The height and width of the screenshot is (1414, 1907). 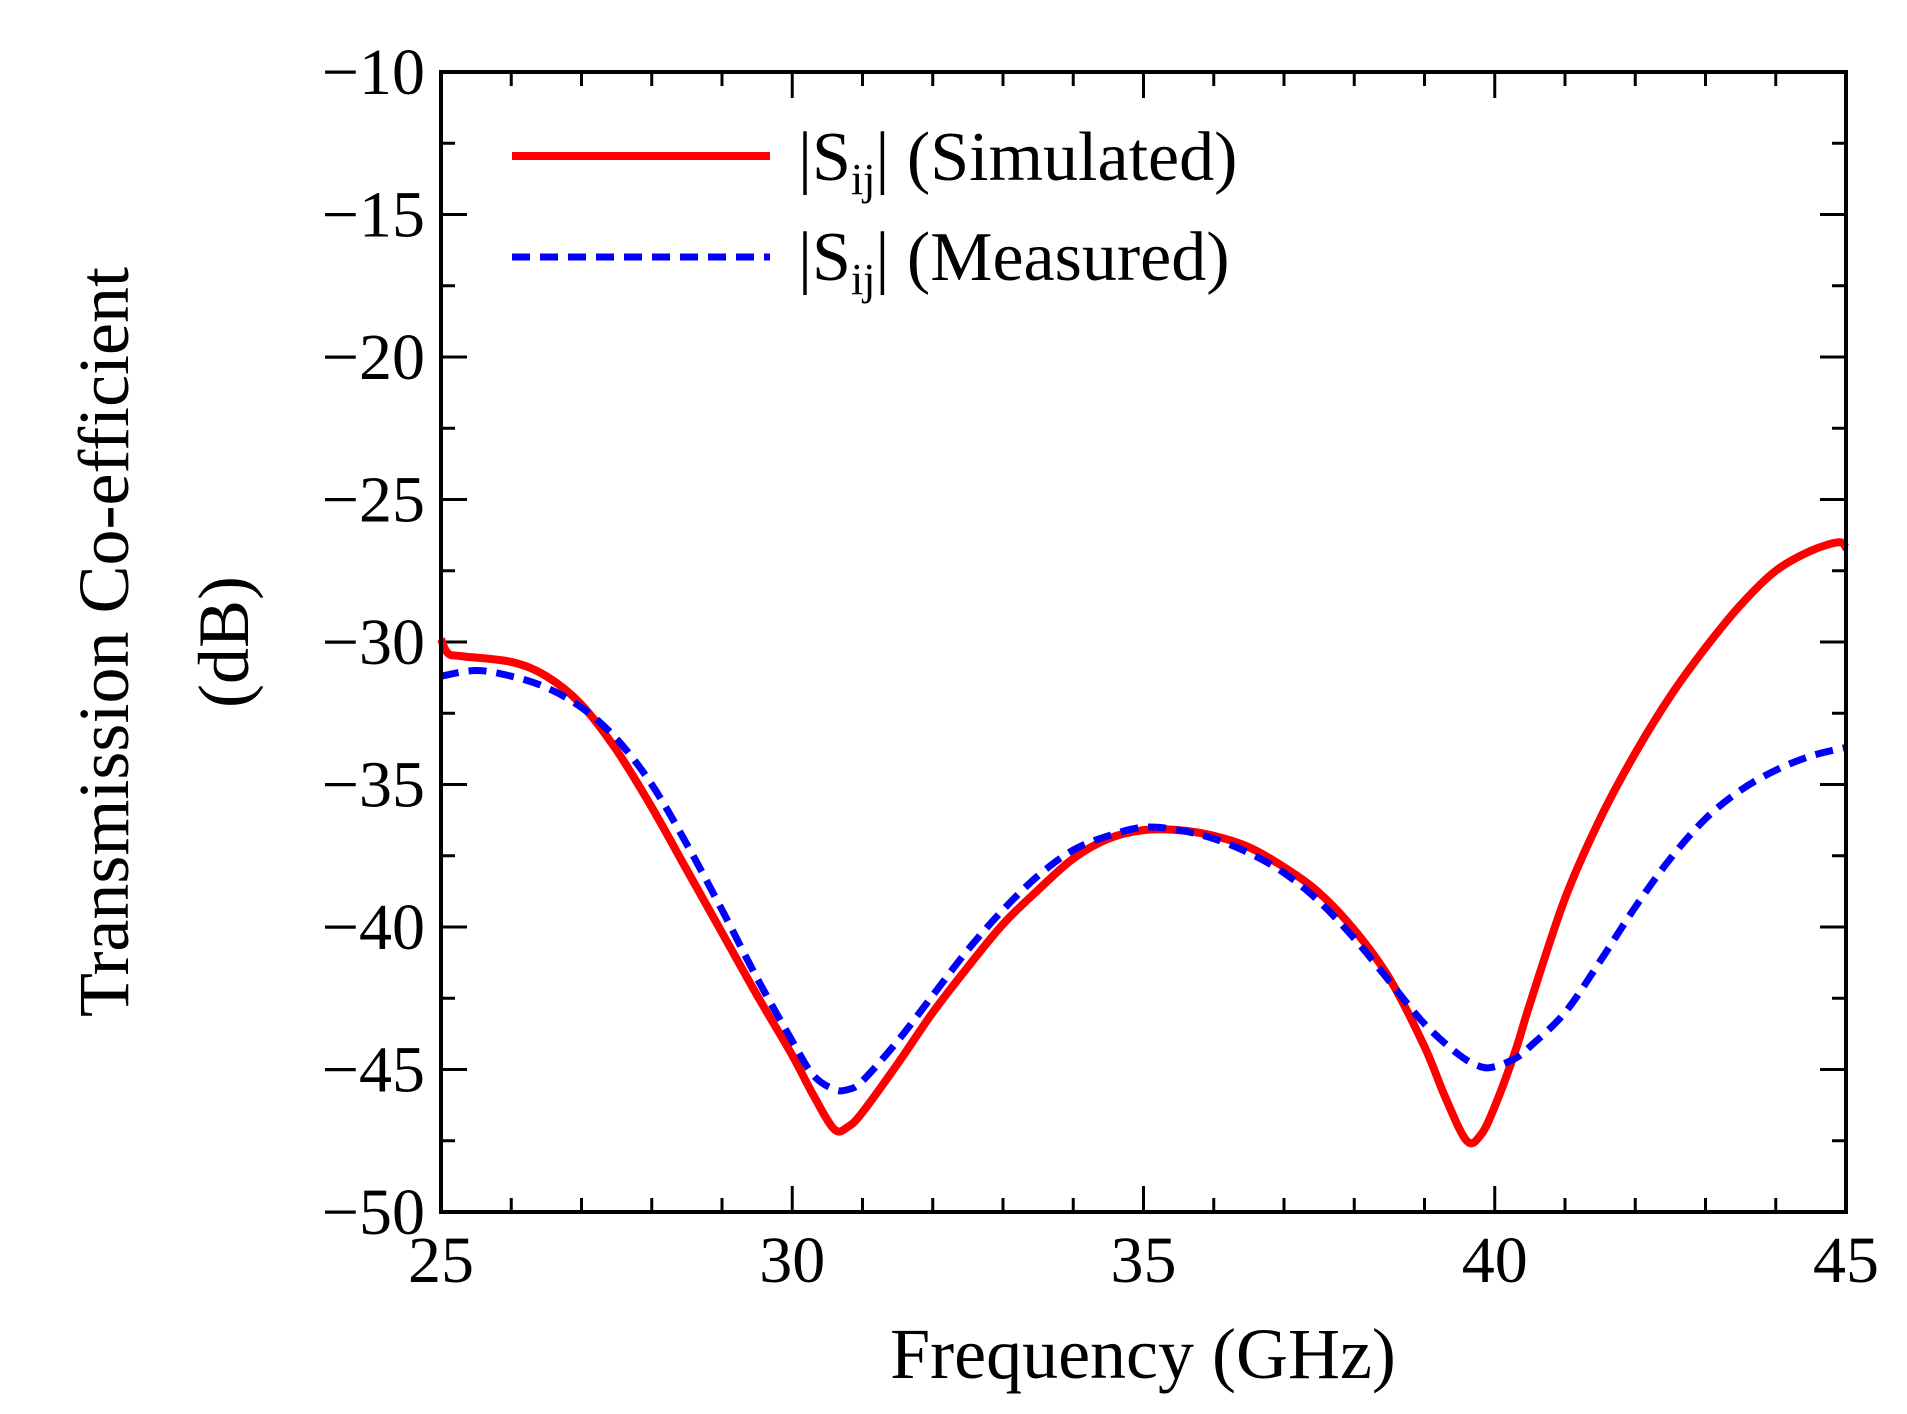 I want to click on legend-label-measured-sub: ij, so click(x=863, y=279).